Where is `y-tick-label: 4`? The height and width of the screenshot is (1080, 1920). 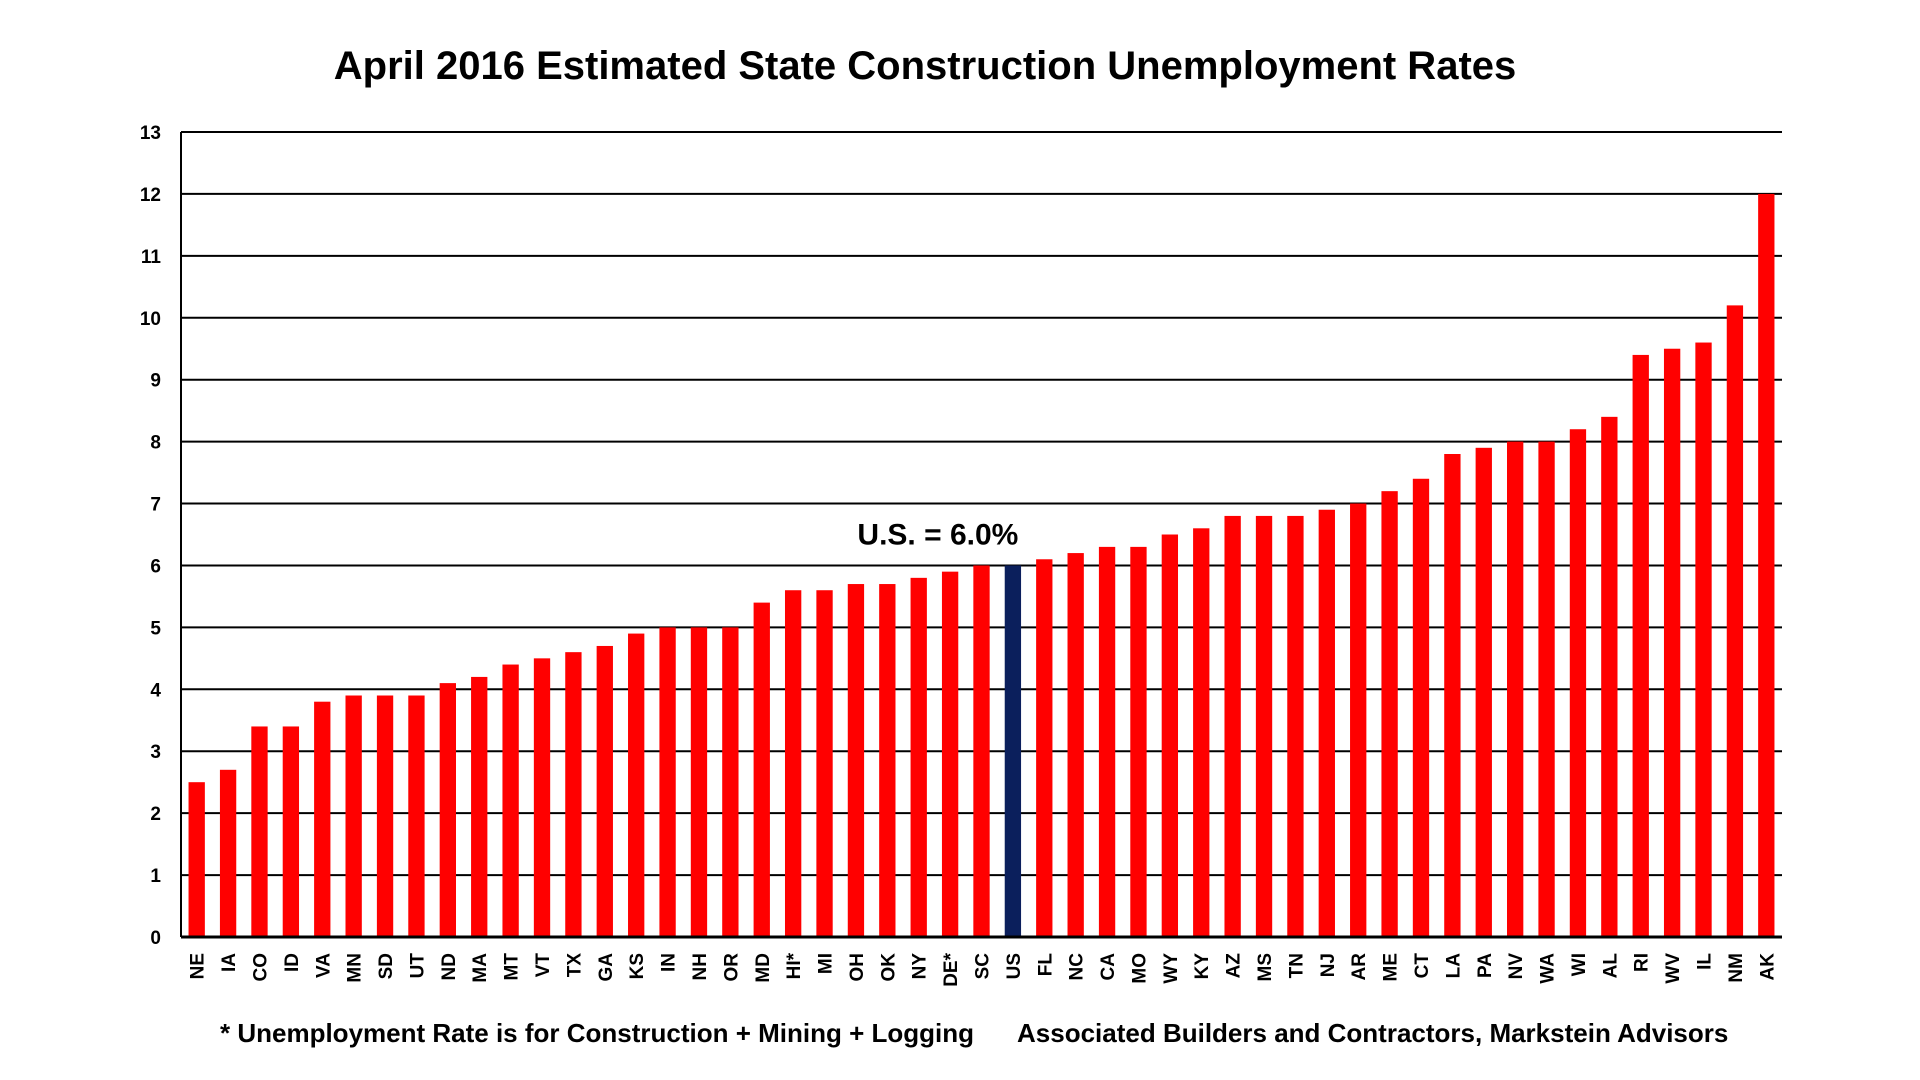 y-tick-label: 4 is located at coordinates (155, 690).